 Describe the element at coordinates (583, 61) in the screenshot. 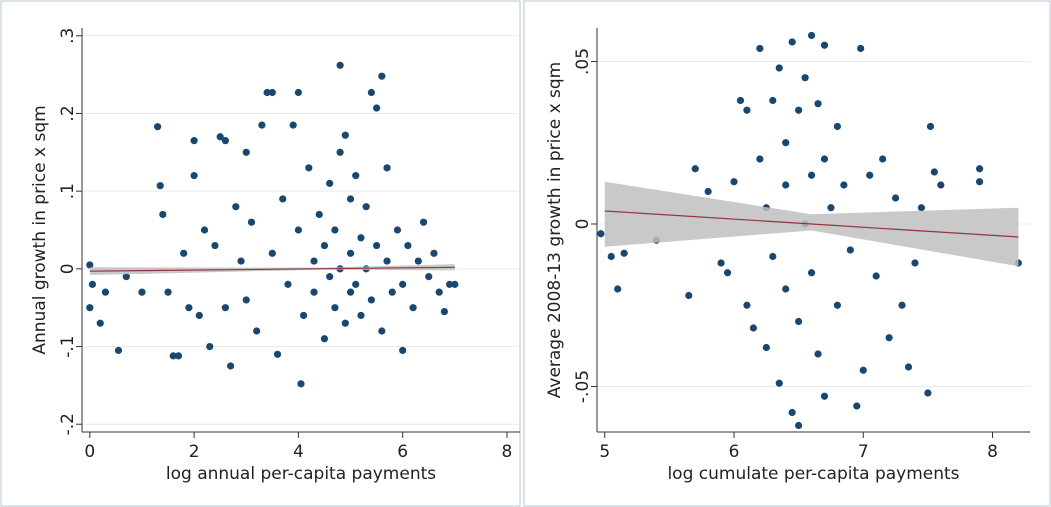

I see `y-tick-label: .05` at that location.